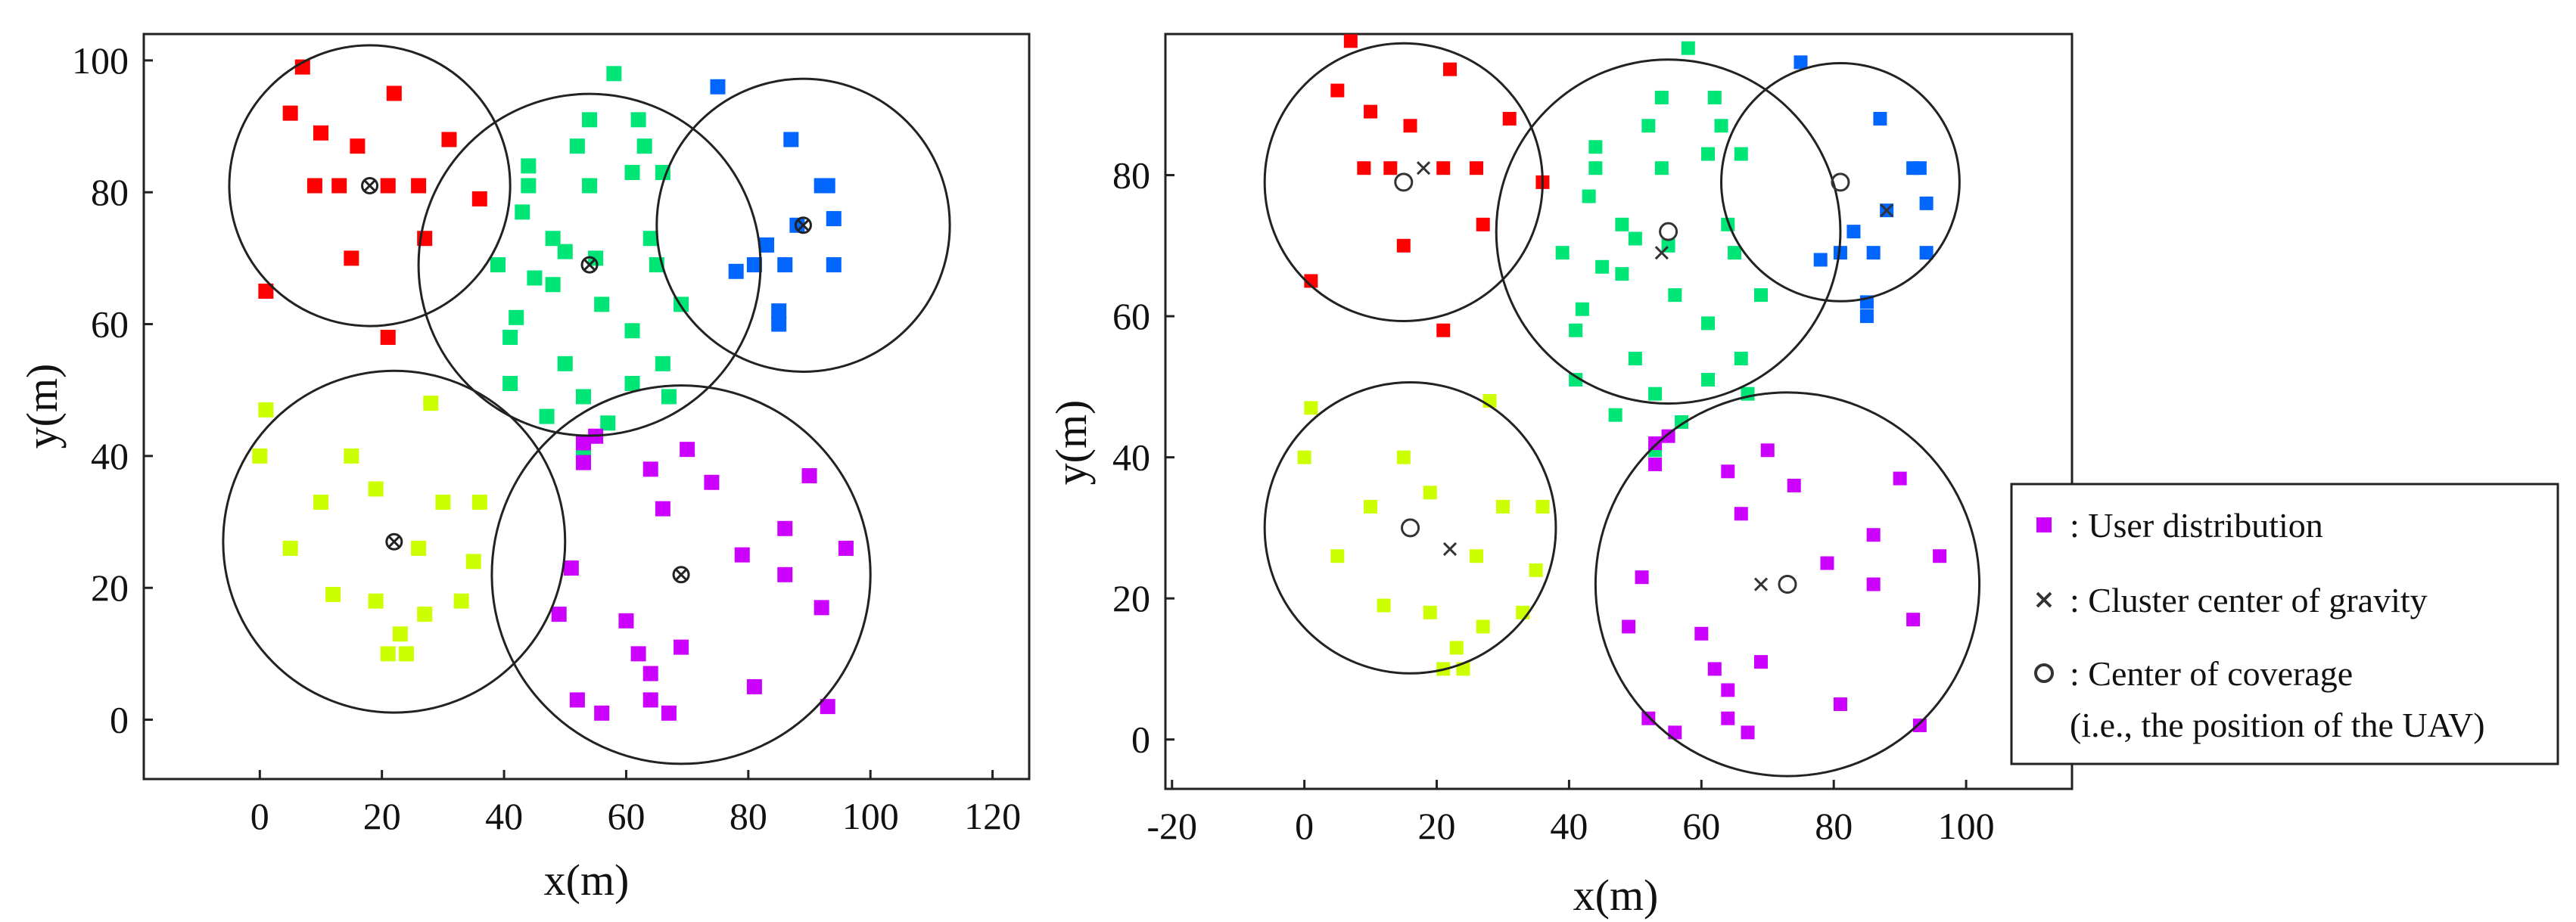  What do you see at coordinates (1616, 896) in the screenshot?
I see `right-x-axis-label: x(m)` at bounding box center [1616, 896].